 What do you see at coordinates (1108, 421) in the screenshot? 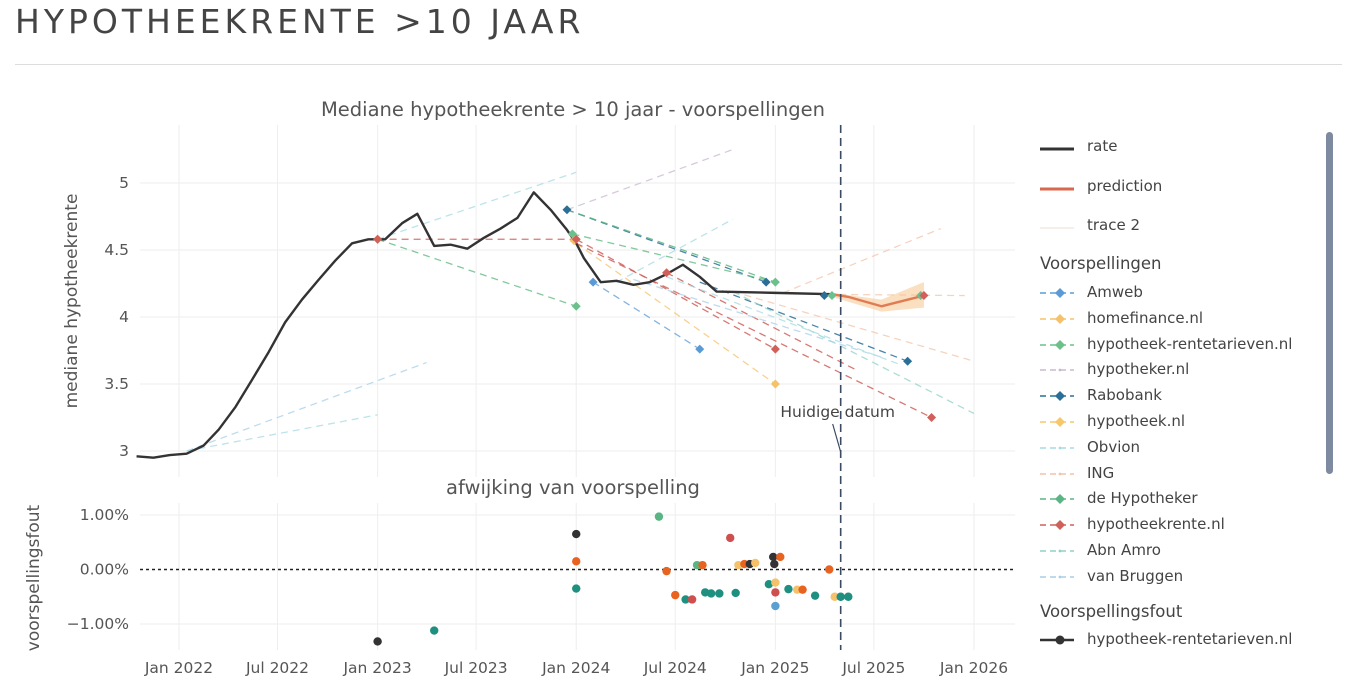
I see `legend-item: hypotheek.nl` at bounding box center [1108, 421].